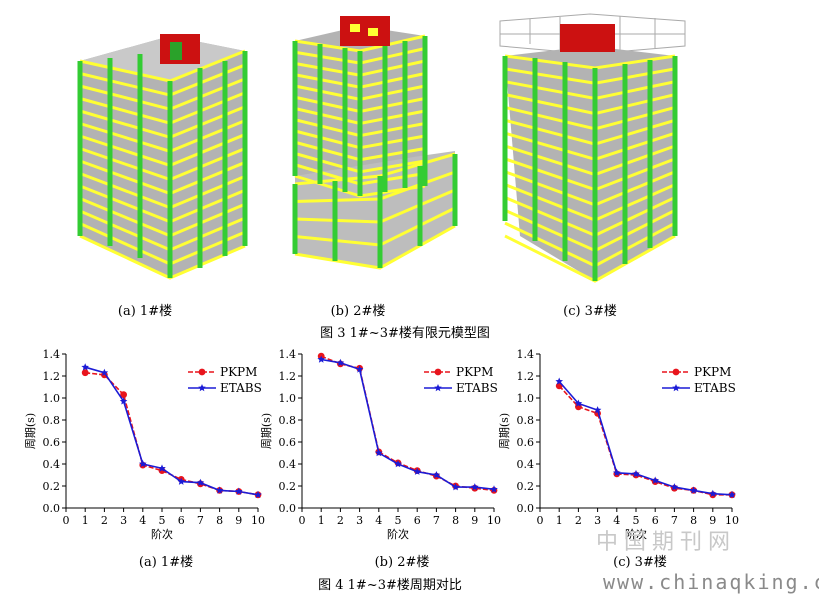 The width and height of the screenshot is (819, 596). What do you see at coordinates (526, 354) in the screenshot?
I see `y-tick-label: 1.4` at bounding box center [526, 354].